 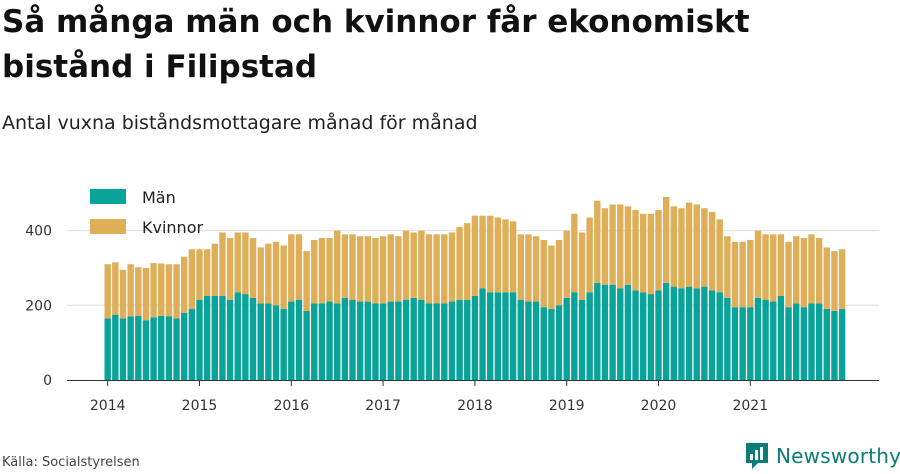 I want to click on y-tick-label: 200, so click(x=38, y=306).